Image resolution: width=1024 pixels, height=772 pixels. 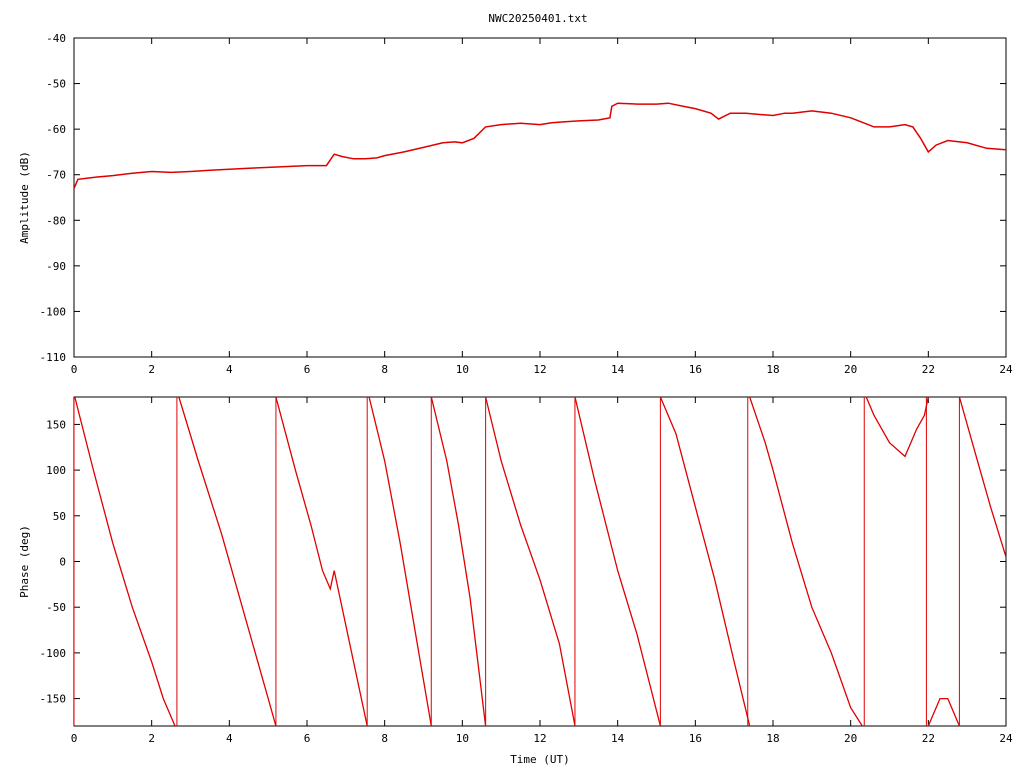 What do you see at coordinates (24, 197) in the screenshot?
I see `y-axis-label: Amplitude (dB)` at bounding box center [24, 197].